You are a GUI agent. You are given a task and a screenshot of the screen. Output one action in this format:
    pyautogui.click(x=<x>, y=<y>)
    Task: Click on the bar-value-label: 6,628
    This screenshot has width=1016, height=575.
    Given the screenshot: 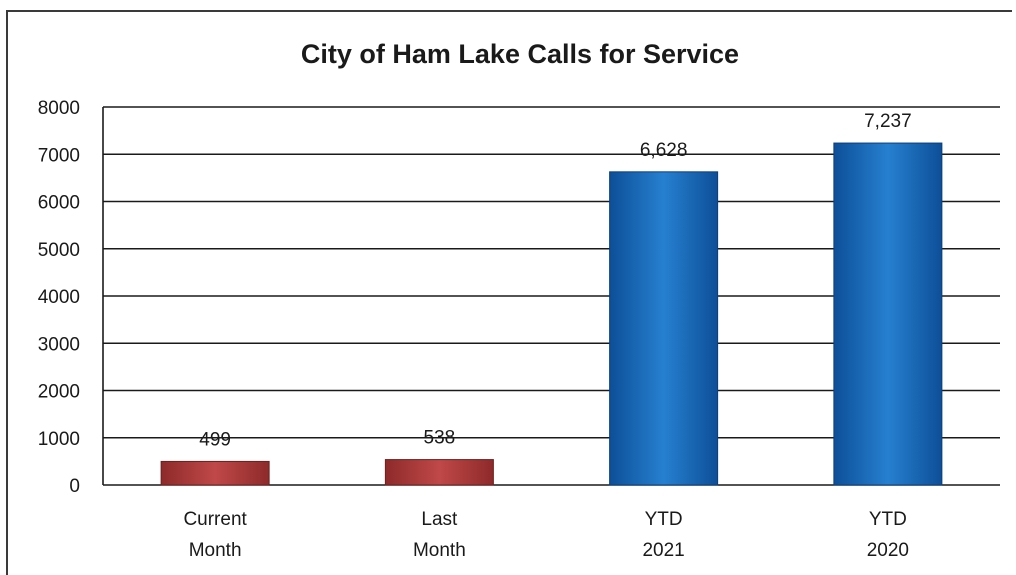 What is the action you would take?
    pyautogui.click(x=664, y=150)
    